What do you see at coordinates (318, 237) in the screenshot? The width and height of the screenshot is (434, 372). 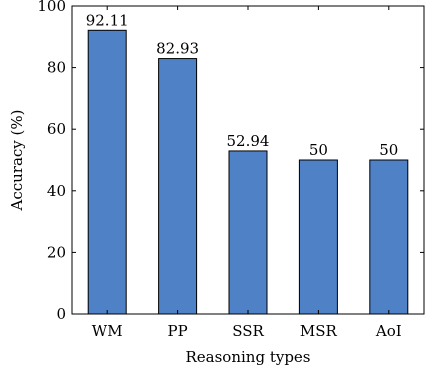 I see `bar-msr` at bounding box center [318, 237].